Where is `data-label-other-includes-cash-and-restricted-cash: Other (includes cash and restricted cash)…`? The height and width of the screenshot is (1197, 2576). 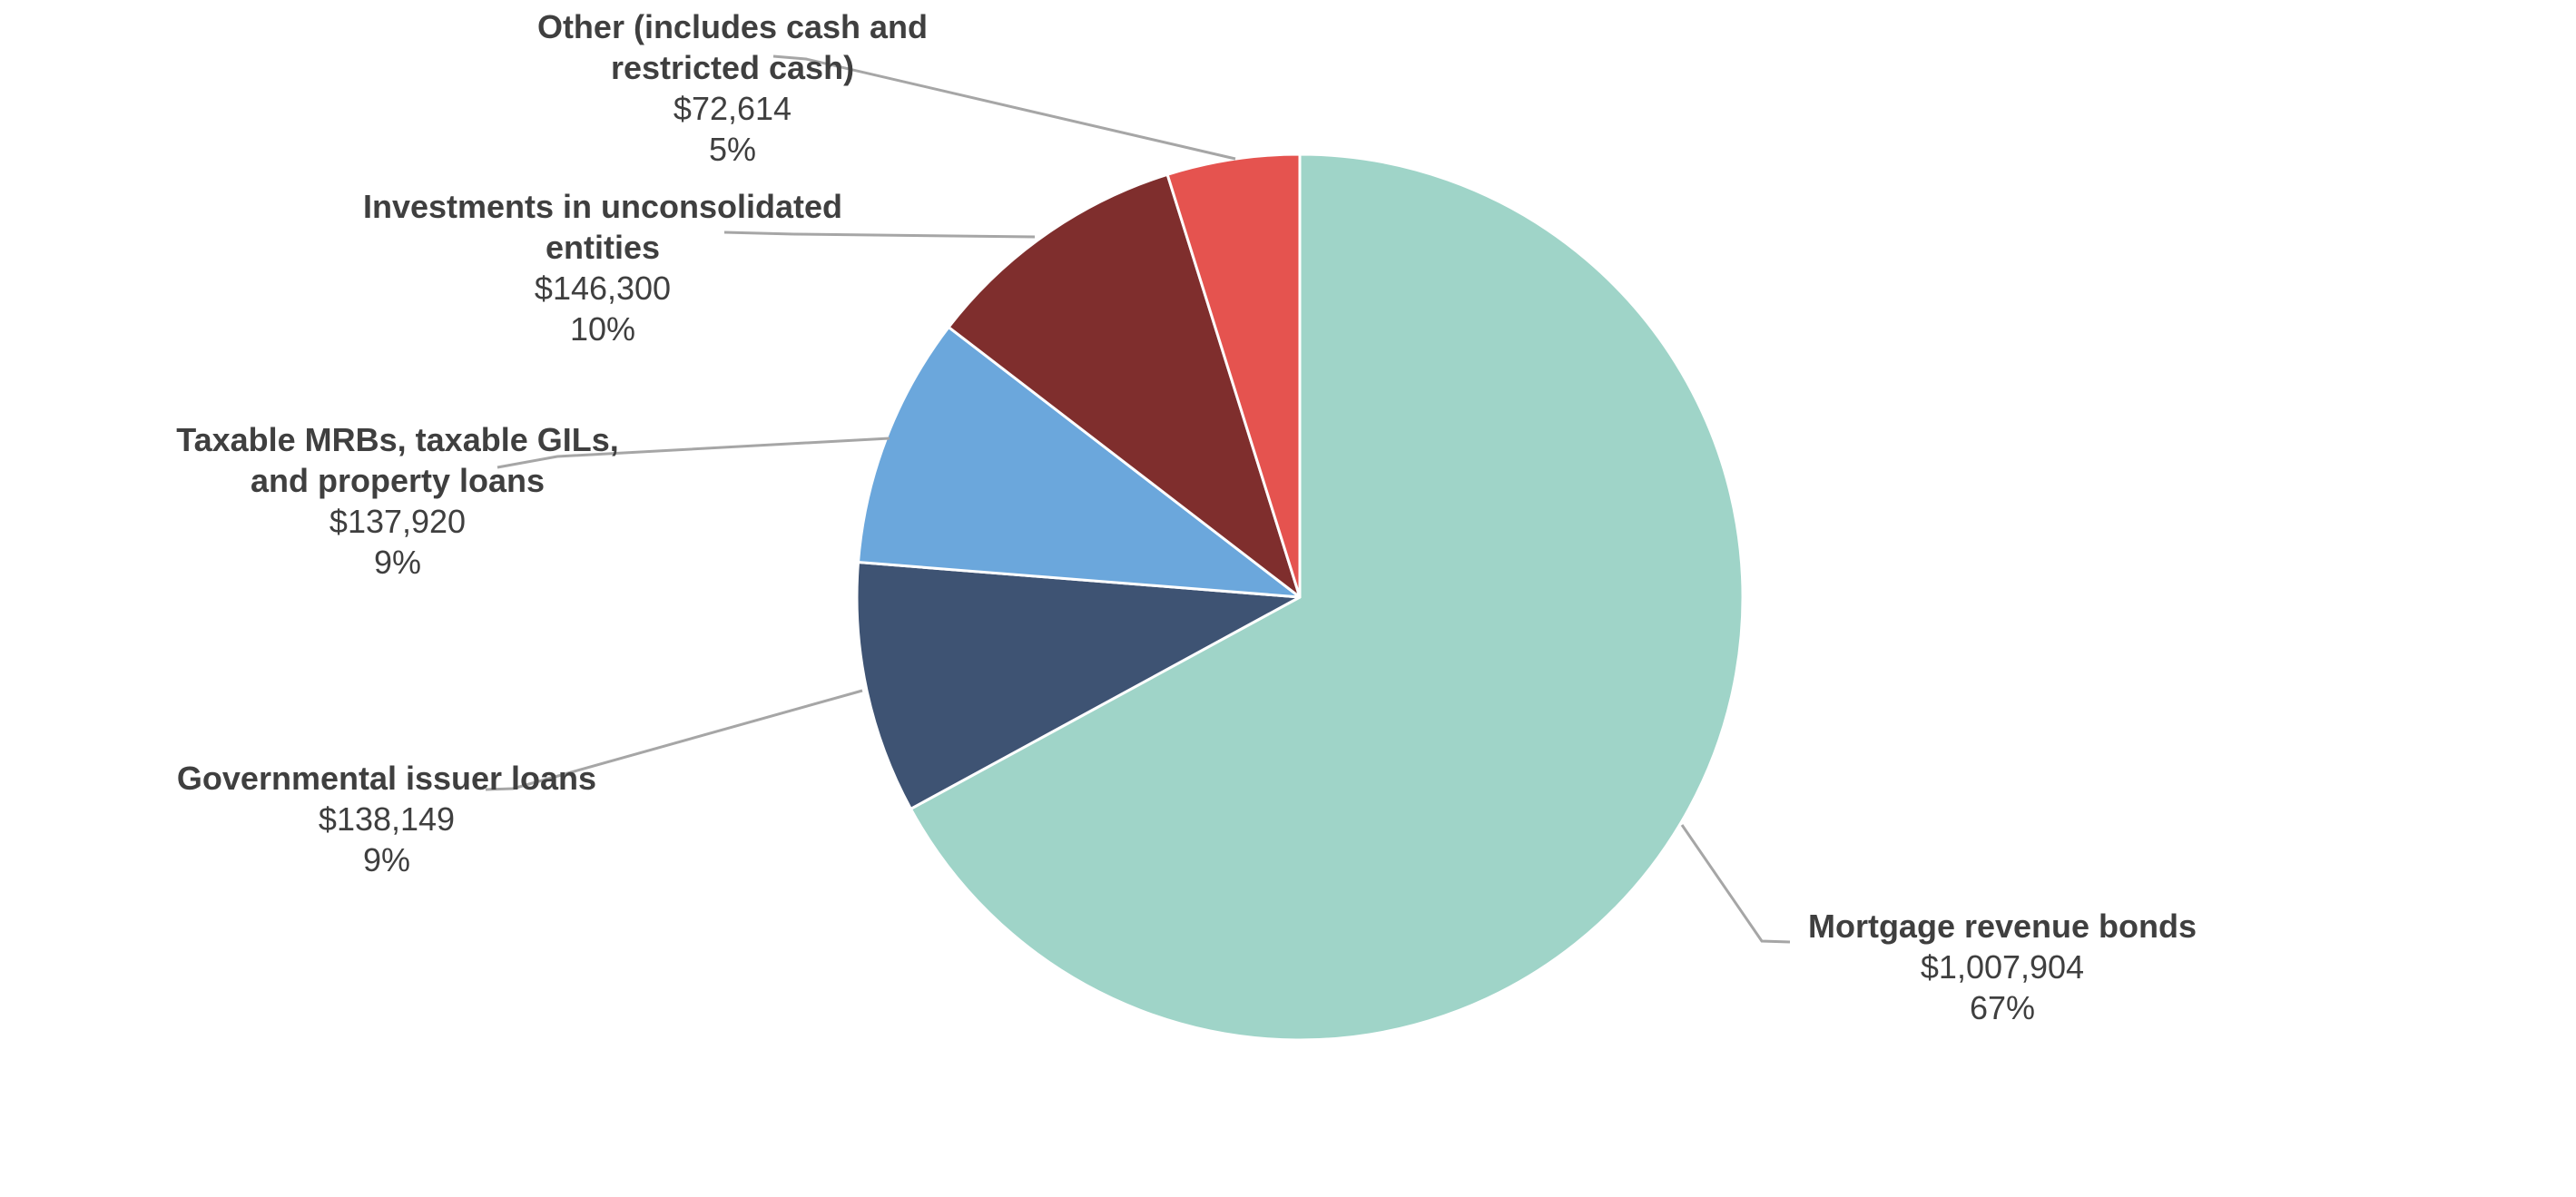 data-label-other-includes-cash-and-restricted-cash: Other (includes cash and restricted cash)… is located at coordinates (732, 88).